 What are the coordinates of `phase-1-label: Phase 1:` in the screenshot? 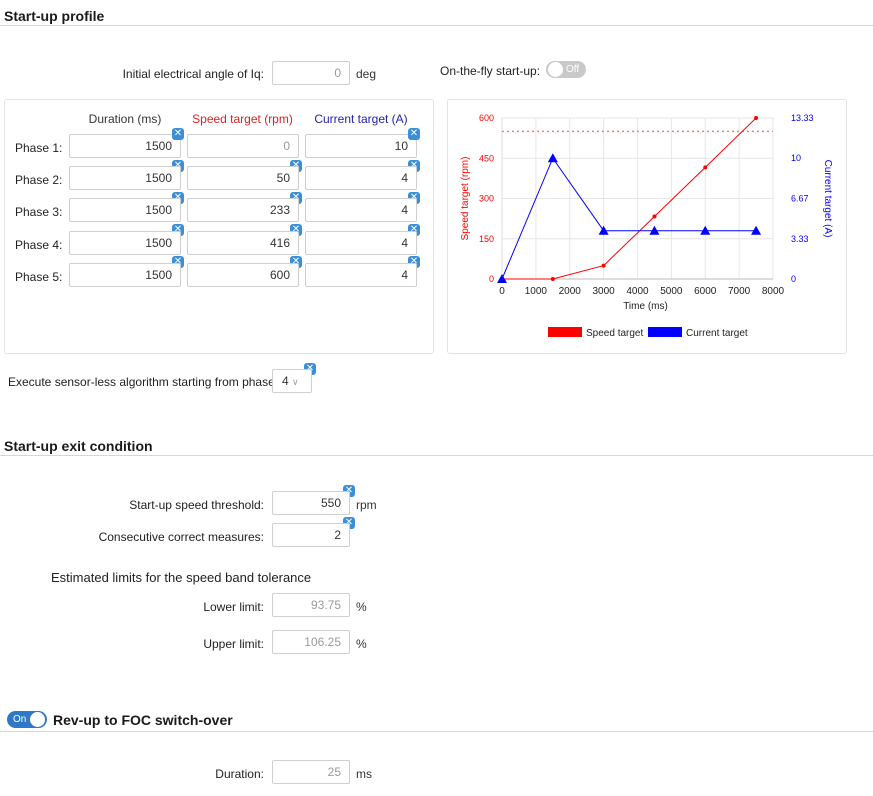 It's located at (39, 148).